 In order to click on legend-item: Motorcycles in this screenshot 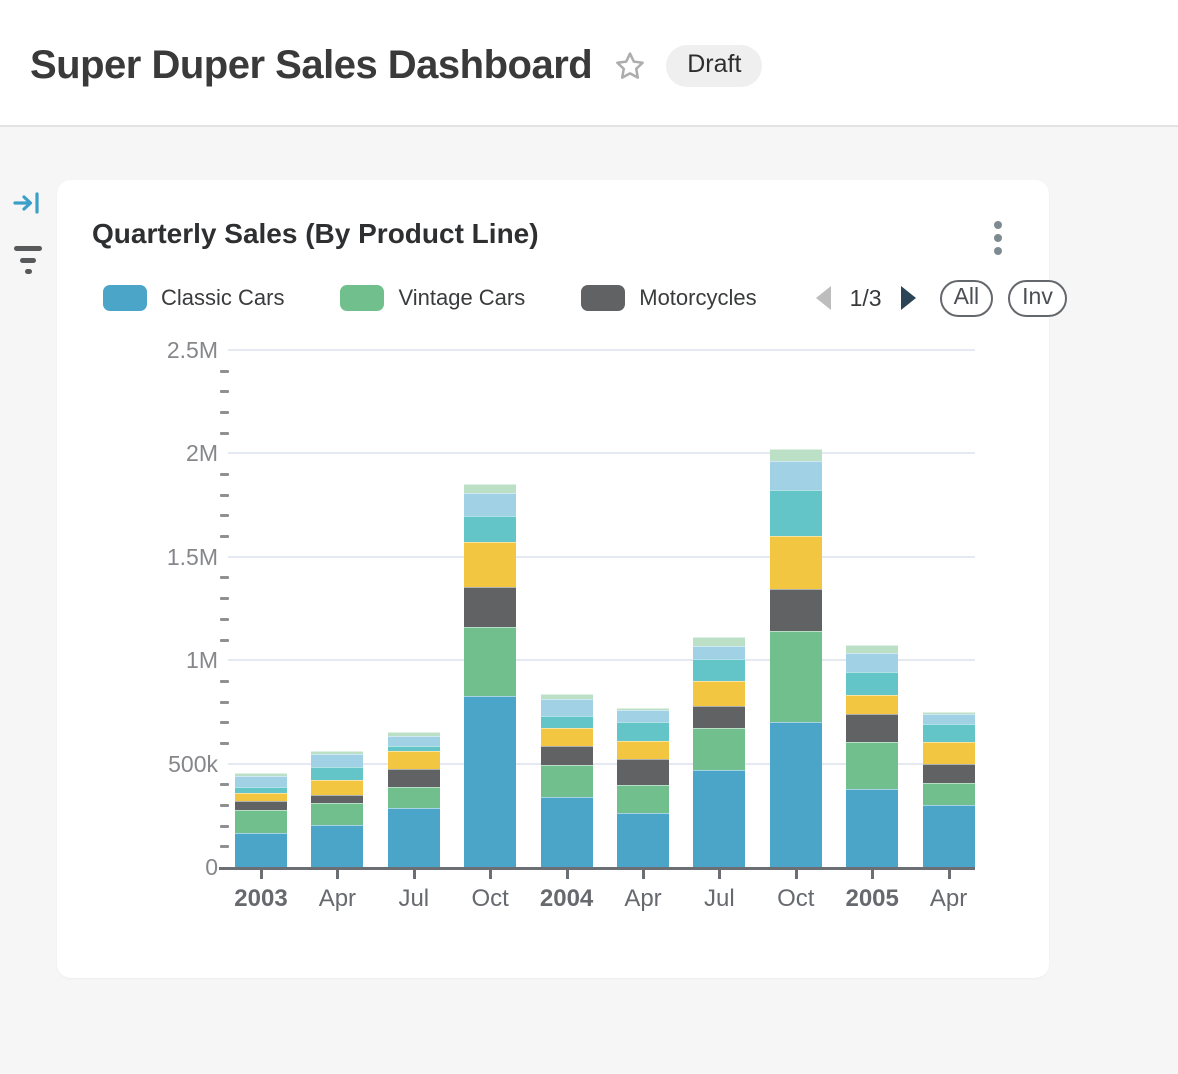, I will do `click(669, 298)`.